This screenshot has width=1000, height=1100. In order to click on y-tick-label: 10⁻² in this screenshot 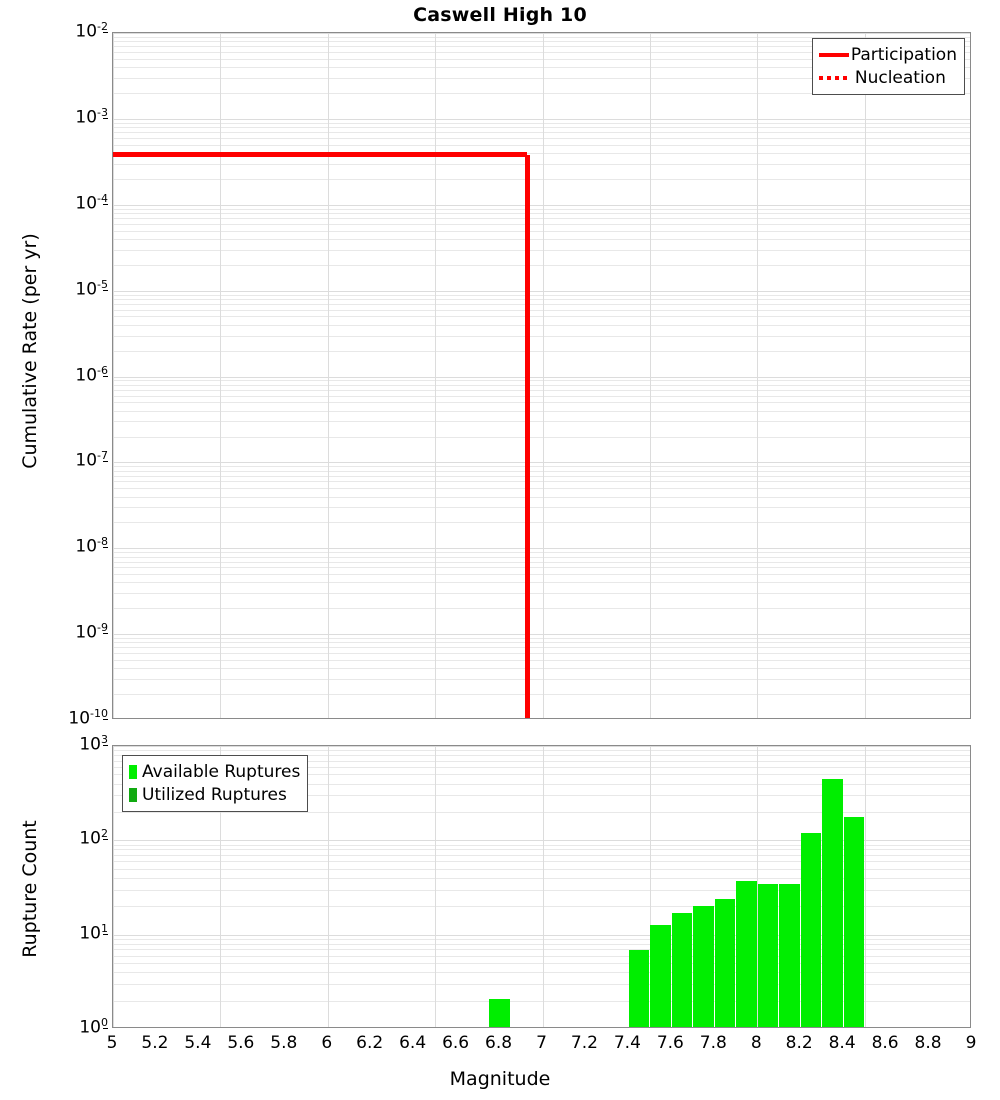, I will do `click(91, 31)`.